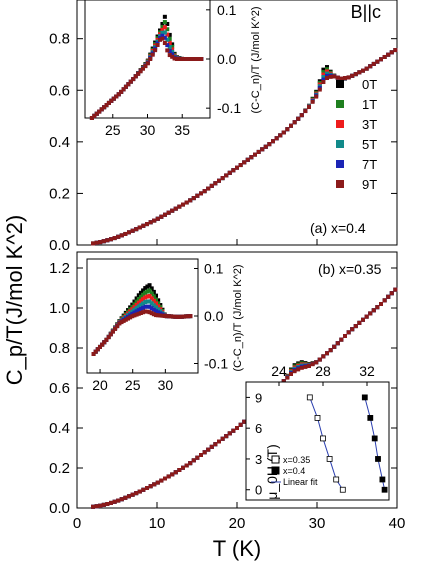 The image size is (436, 564). Describe the element at coordinates (214, 269) in the screenshot. I see `inset-b-ytick-label: 0.1` at that location.